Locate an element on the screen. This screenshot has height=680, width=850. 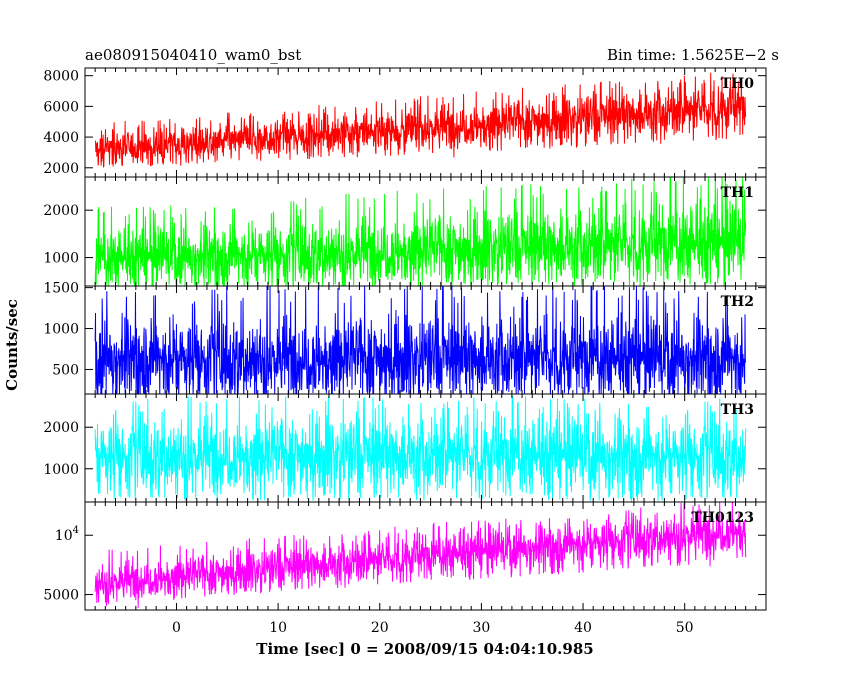
series-trace-th2 is located at coordinates (420, 340).